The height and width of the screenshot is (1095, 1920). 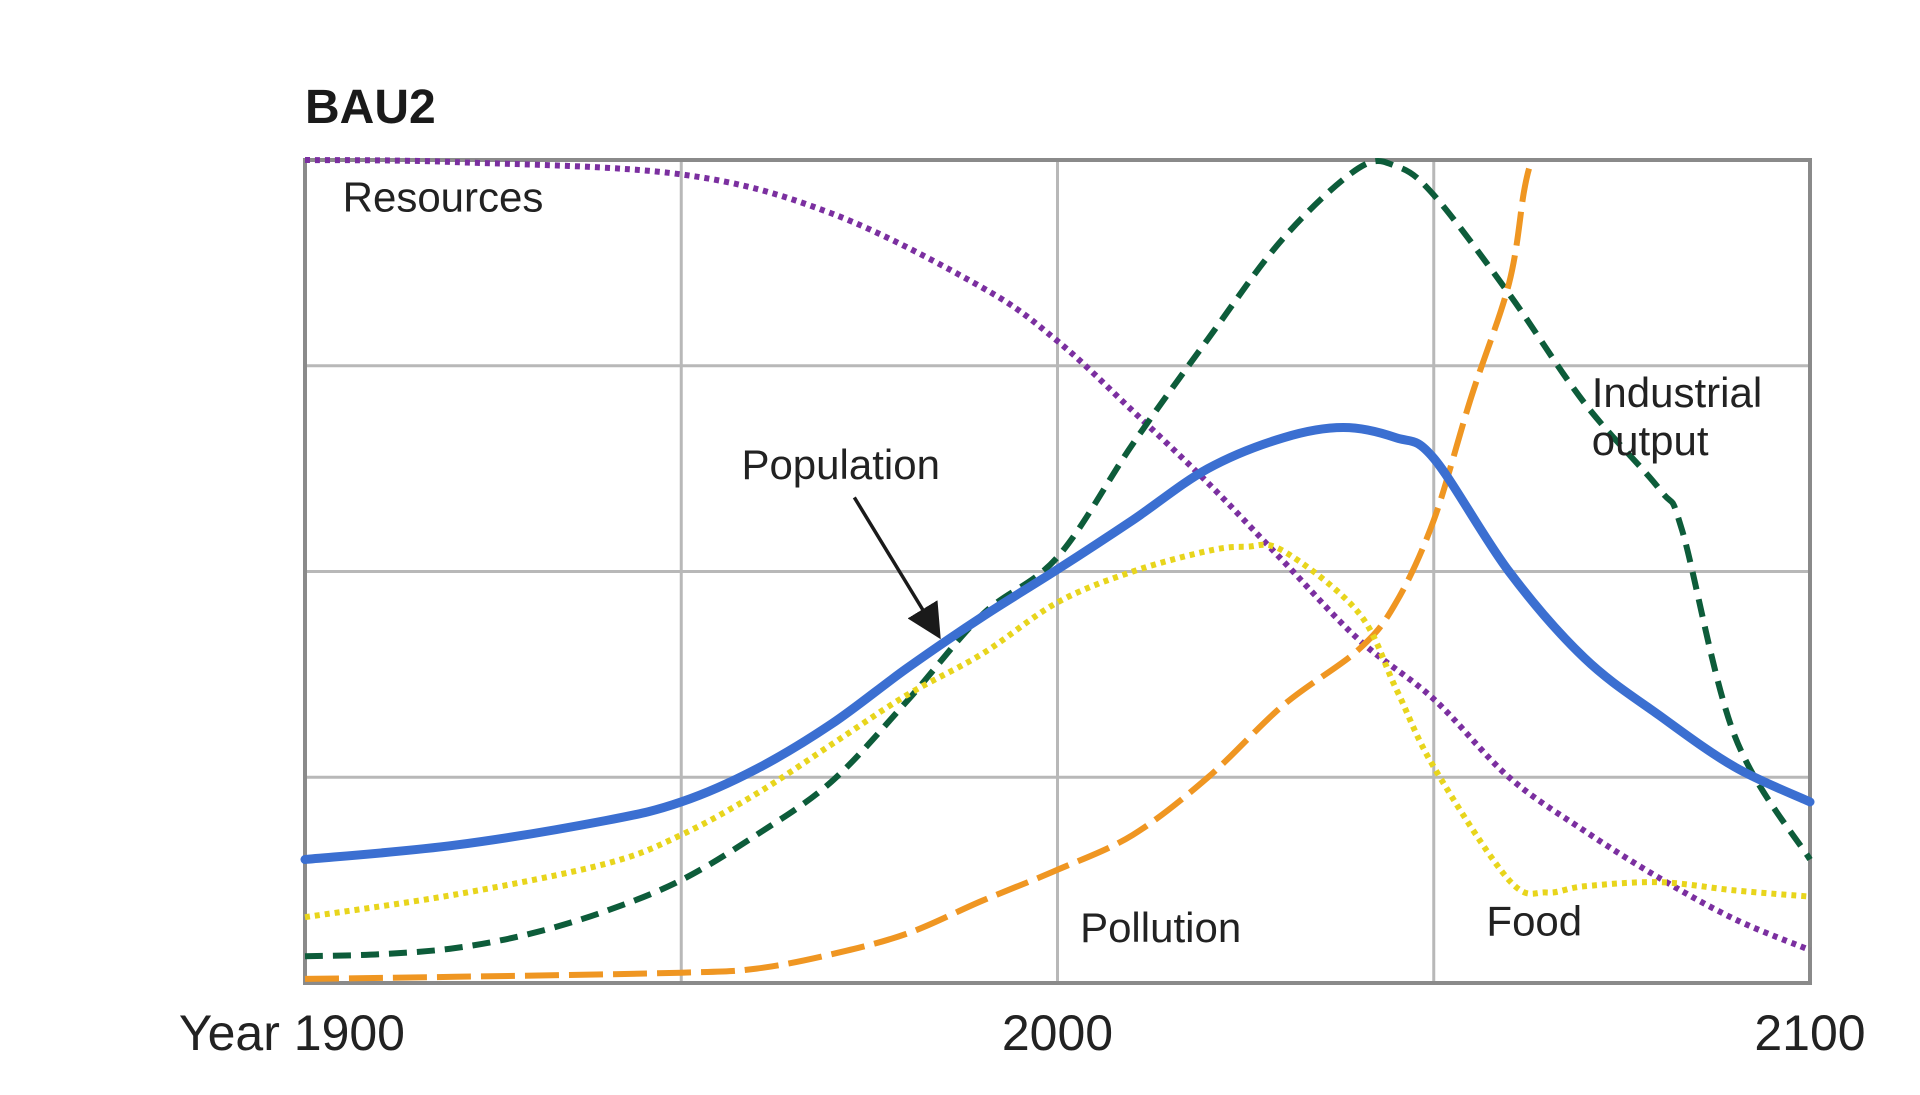 What do you see at coordinates (370, 107) in the screenshot?
I see `chart-title: BAU2` at bounding box center [370, 107].